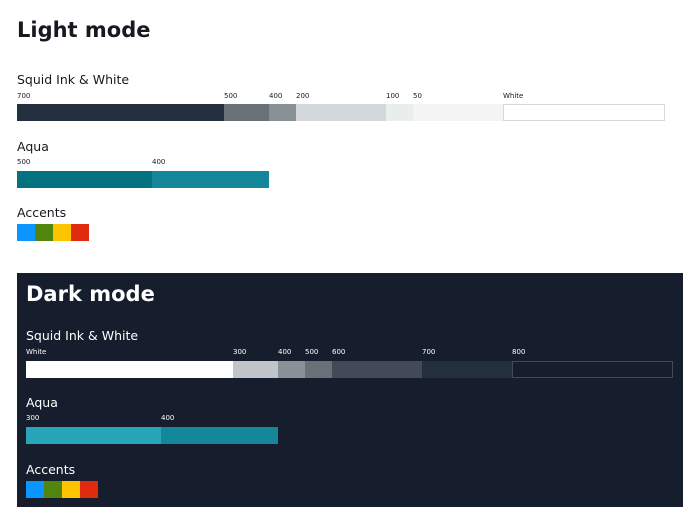  I want to click on dark-squid-swatch-white, so click(129, 369).